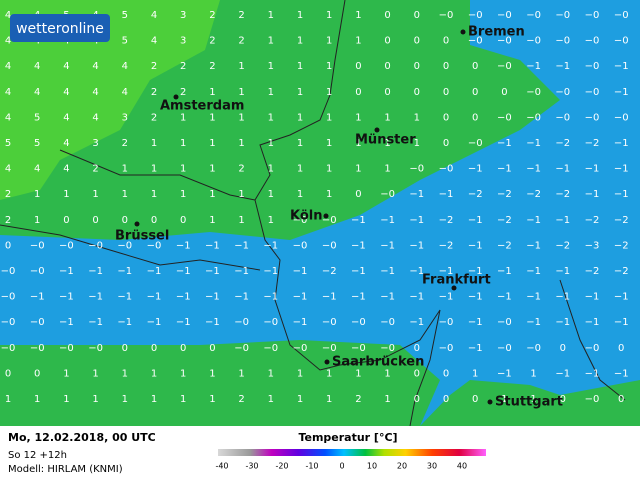 The image size is (640, 482). I want to click on temp-value: 5, so click(37, 143).